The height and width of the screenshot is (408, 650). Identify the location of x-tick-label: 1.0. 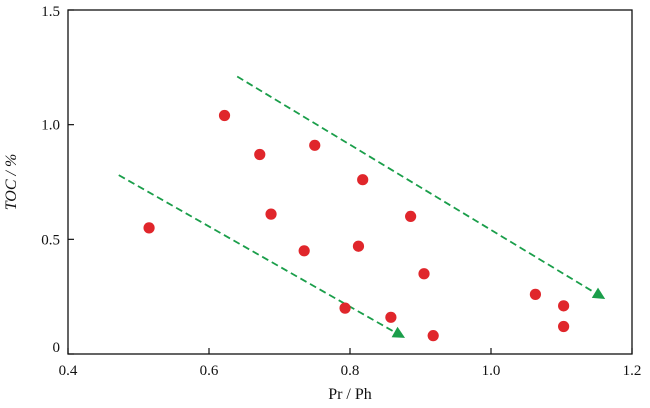
(491, 371).